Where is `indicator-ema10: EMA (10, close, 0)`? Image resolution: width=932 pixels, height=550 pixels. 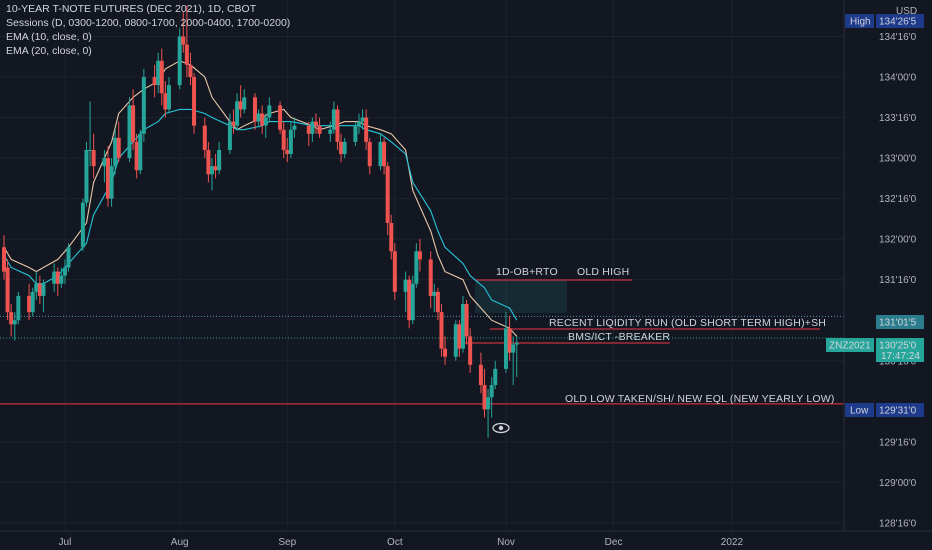
indicator-ema10: EMA (10, close, 0) is located at coordinates (49, 37).